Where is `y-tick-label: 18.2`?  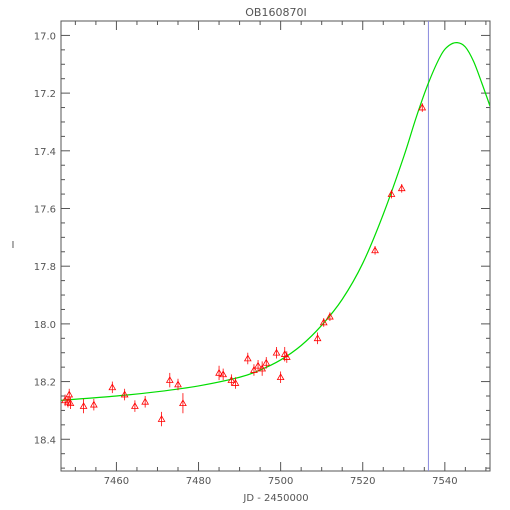 y-tick-label: 18.2 is located at coordinates (45, 383).